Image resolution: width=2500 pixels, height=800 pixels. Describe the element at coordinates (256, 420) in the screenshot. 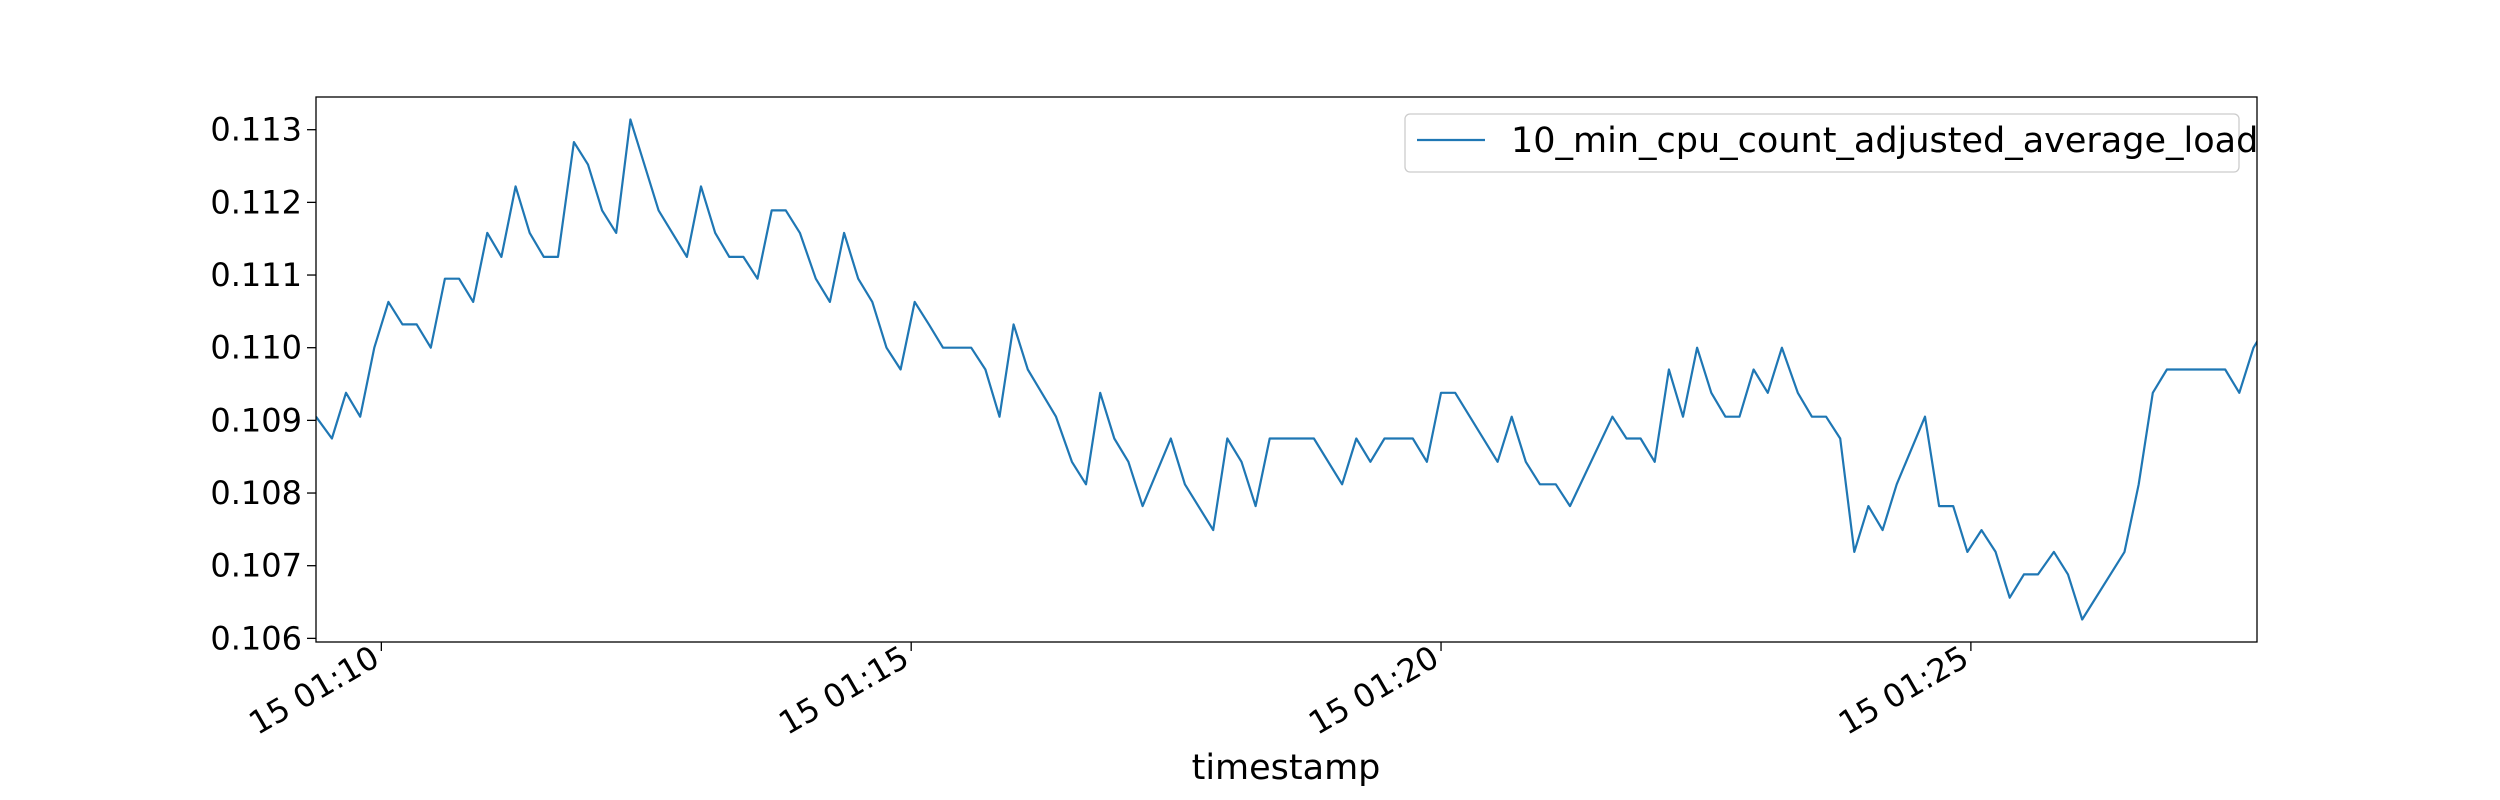

I see `y-tick-label: 0.109` at that location.